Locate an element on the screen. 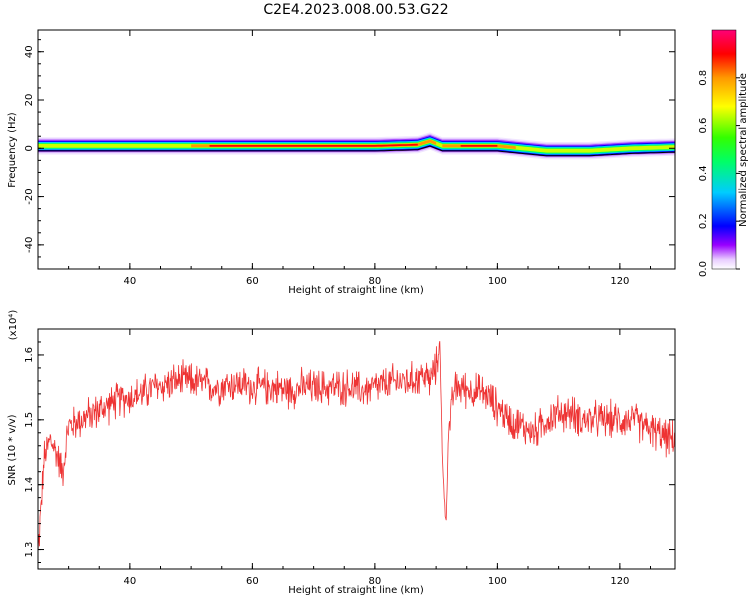 This screenshot has height=600, width=750. snr-x-axis-label: Height of straight line (km) is located at coordinates (356, 590).